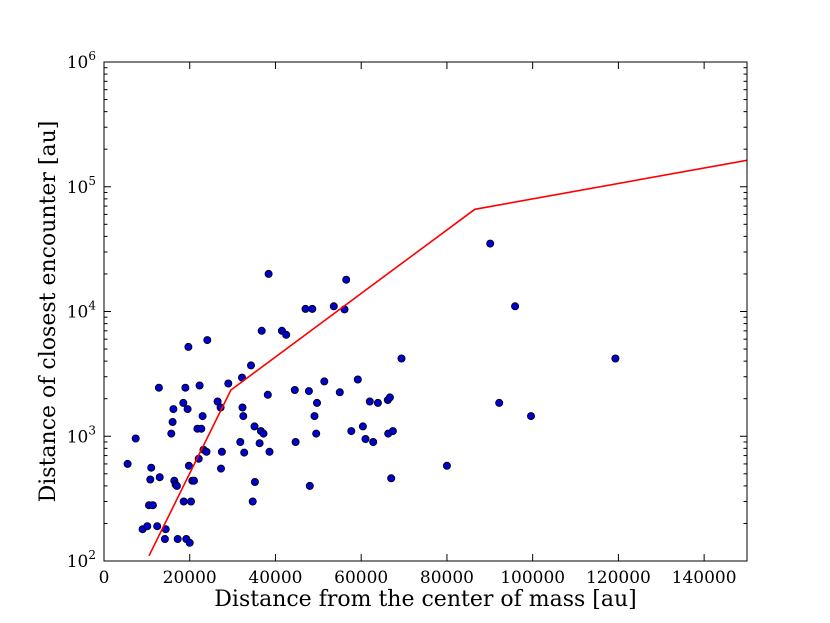 This screenshot has width=830, height=623. What do you see at coordinates (190, 578) in the screenshot?
I see `x-tick-label: 20000` at bounding box center [190, 578].